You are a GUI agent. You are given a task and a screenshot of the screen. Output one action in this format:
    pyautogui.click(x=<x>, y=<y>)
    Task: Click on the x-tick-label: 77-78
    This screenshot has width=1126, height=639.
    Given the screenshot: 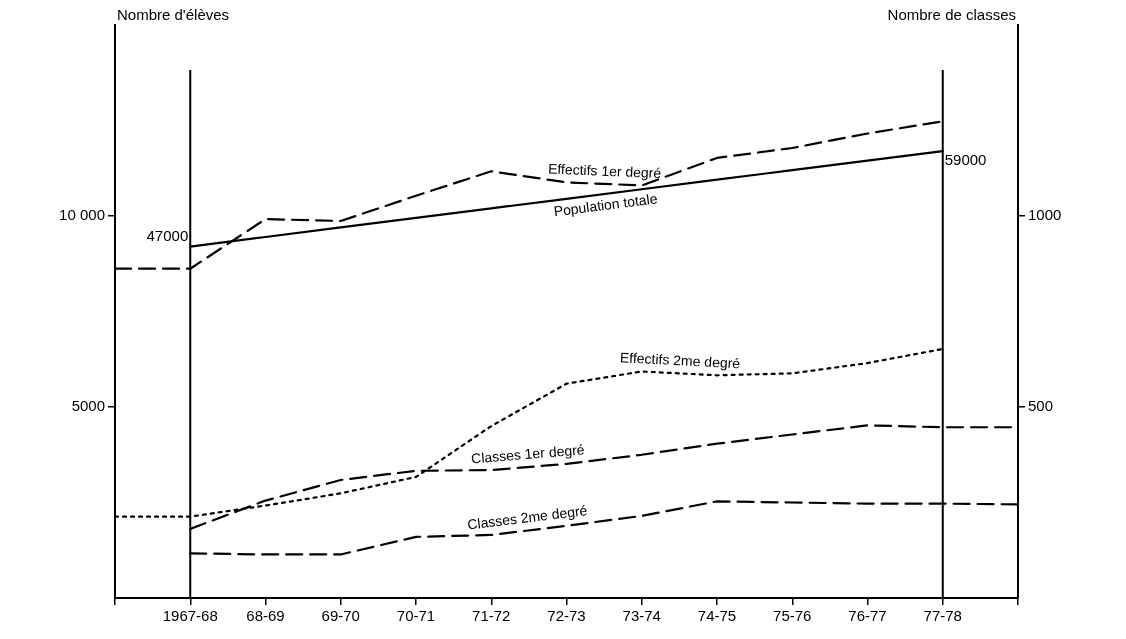 What is the action you would take?
    pyautogui.click(x=942, y=616)
    